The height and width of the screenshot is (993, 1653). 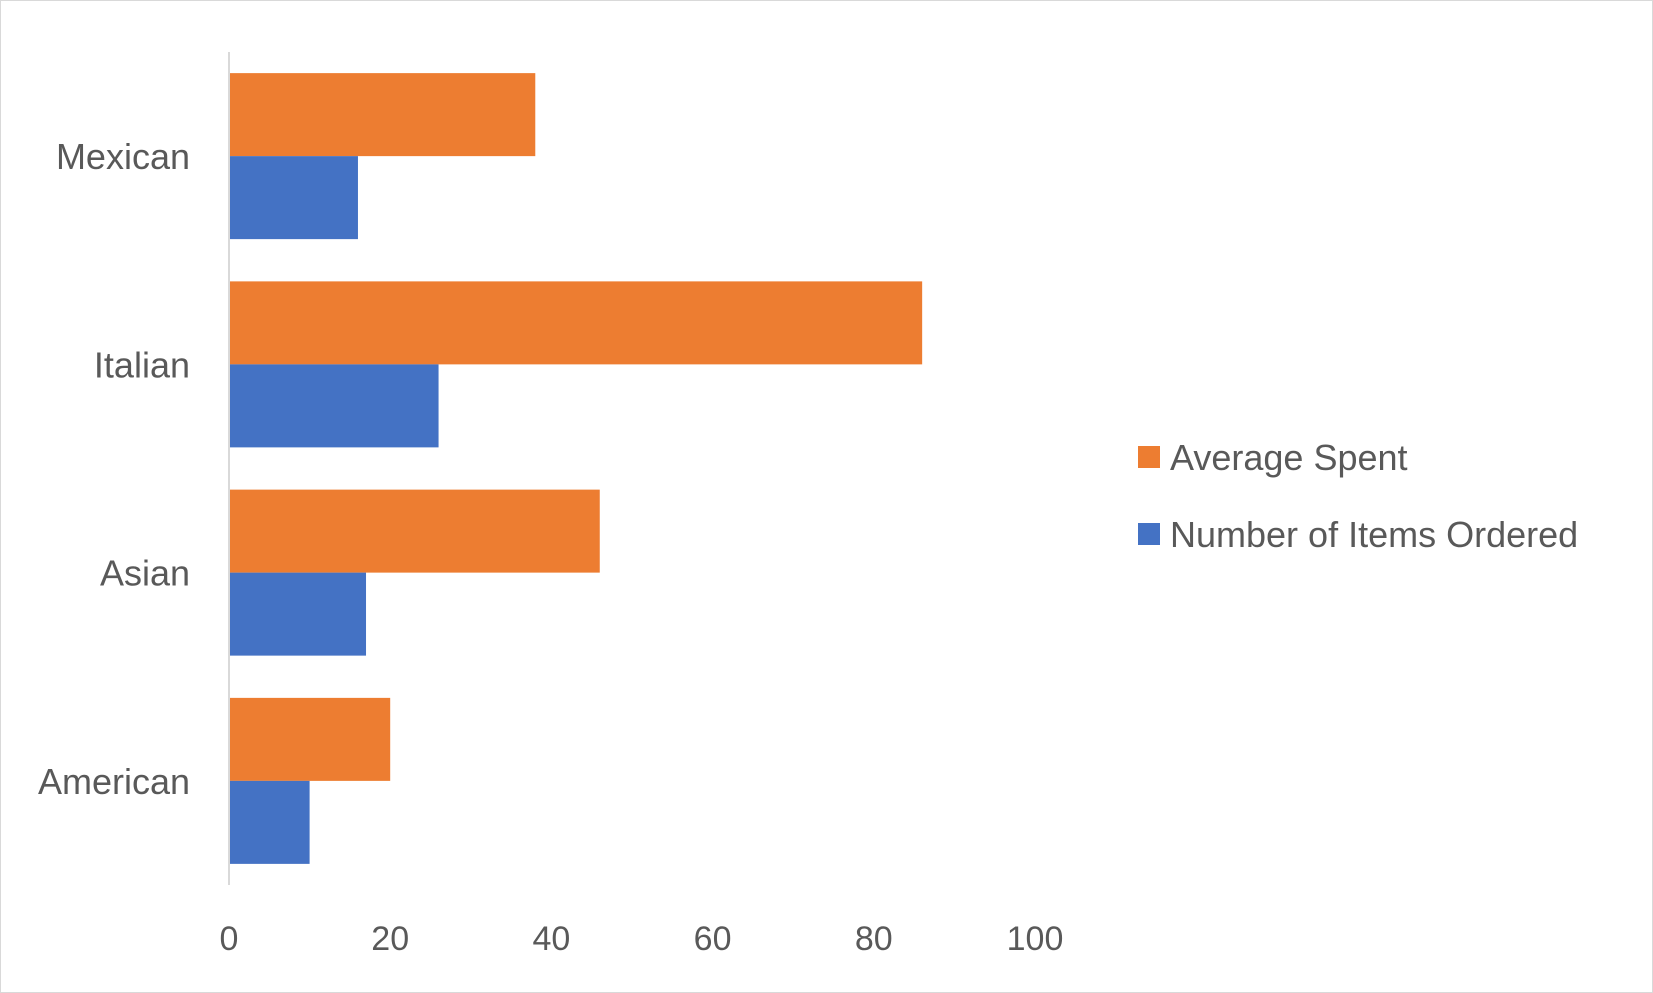 What do you see at coordinates (123, 156) in the screenshot?
I see `category-label-mexican: Mexican` at bounding box center [123, 156].